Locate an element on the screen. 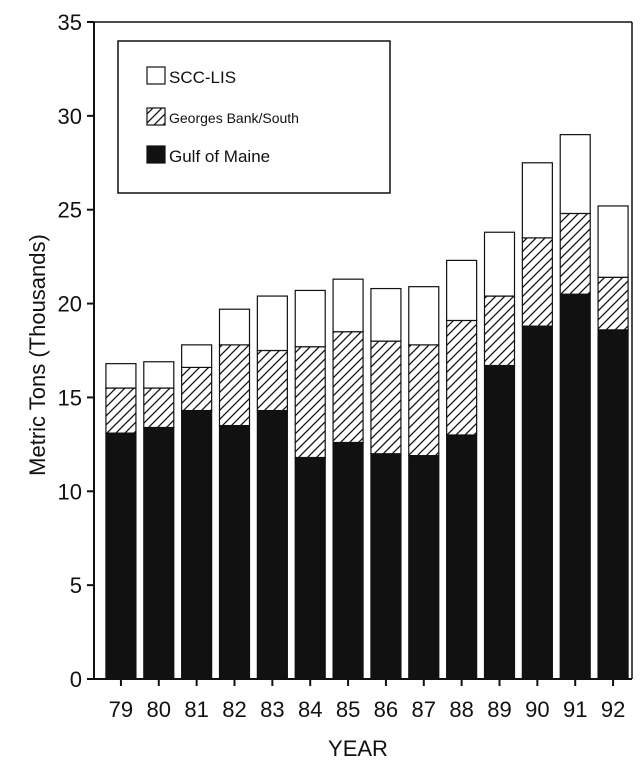  y-tick-label: 35 is located at coordinates (70, 22).